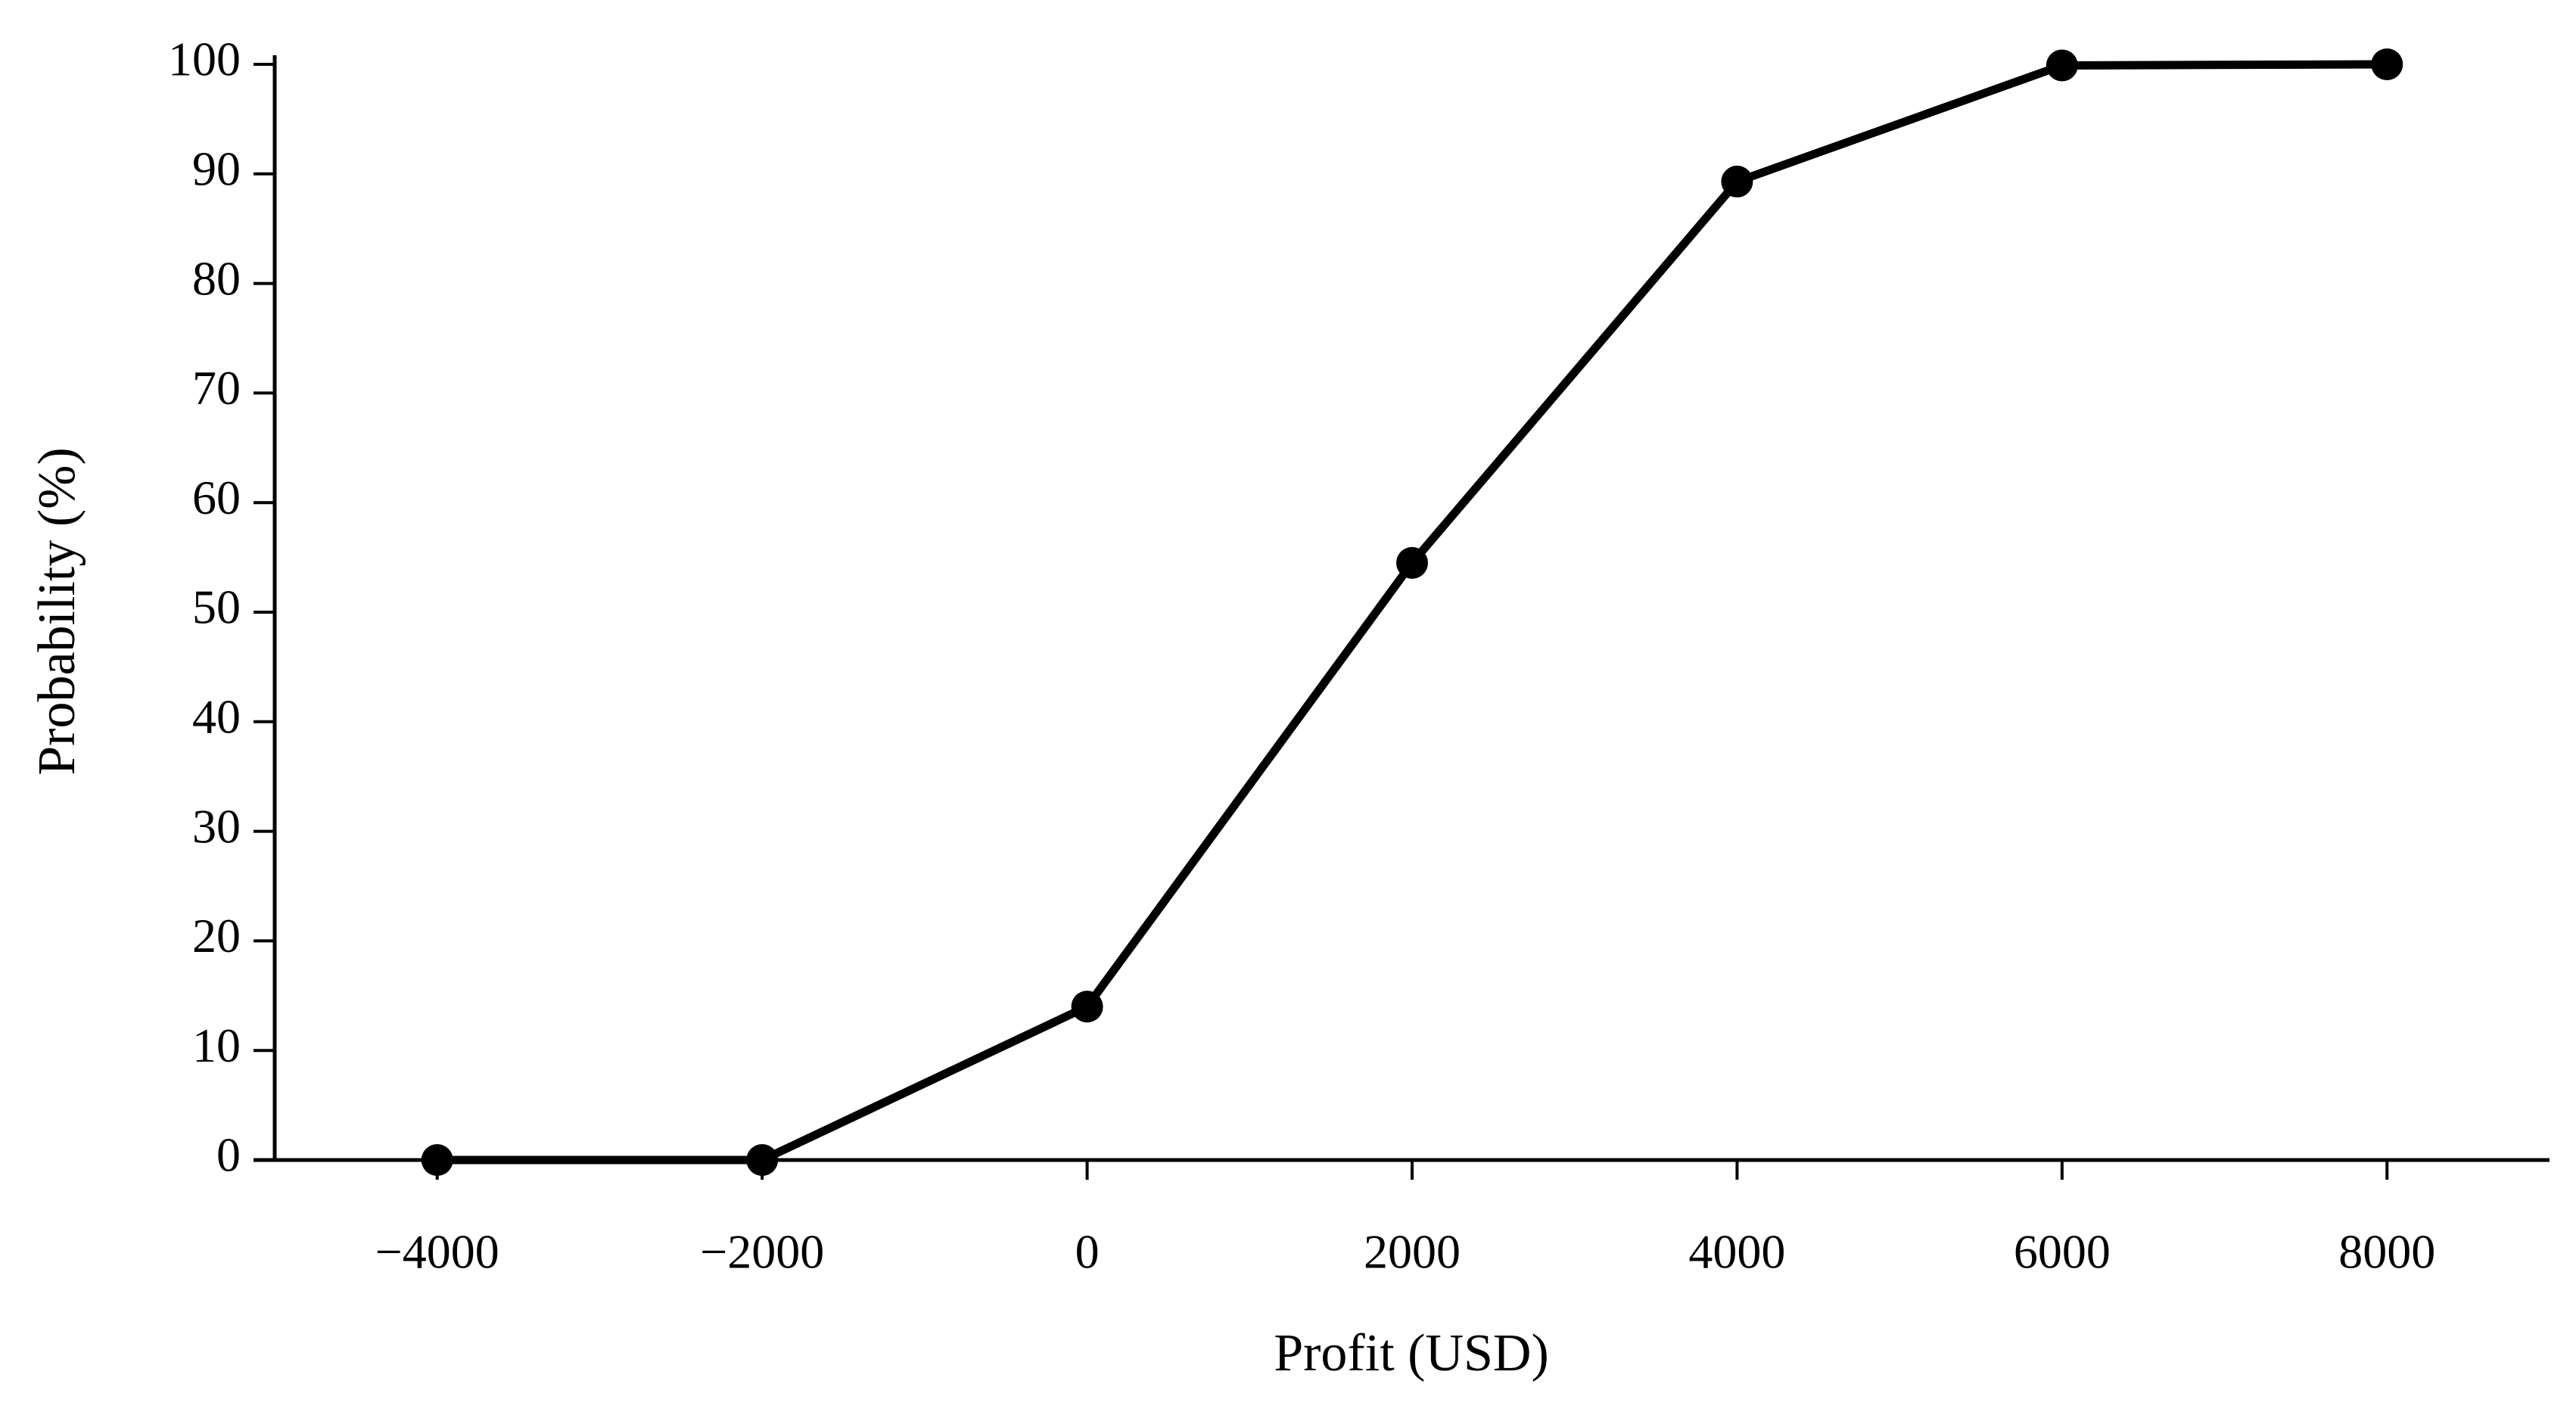 The height and width of the screenshot is (1412, 2576). I want to click on x-tick-label: 4000, so click(1736, 1252).